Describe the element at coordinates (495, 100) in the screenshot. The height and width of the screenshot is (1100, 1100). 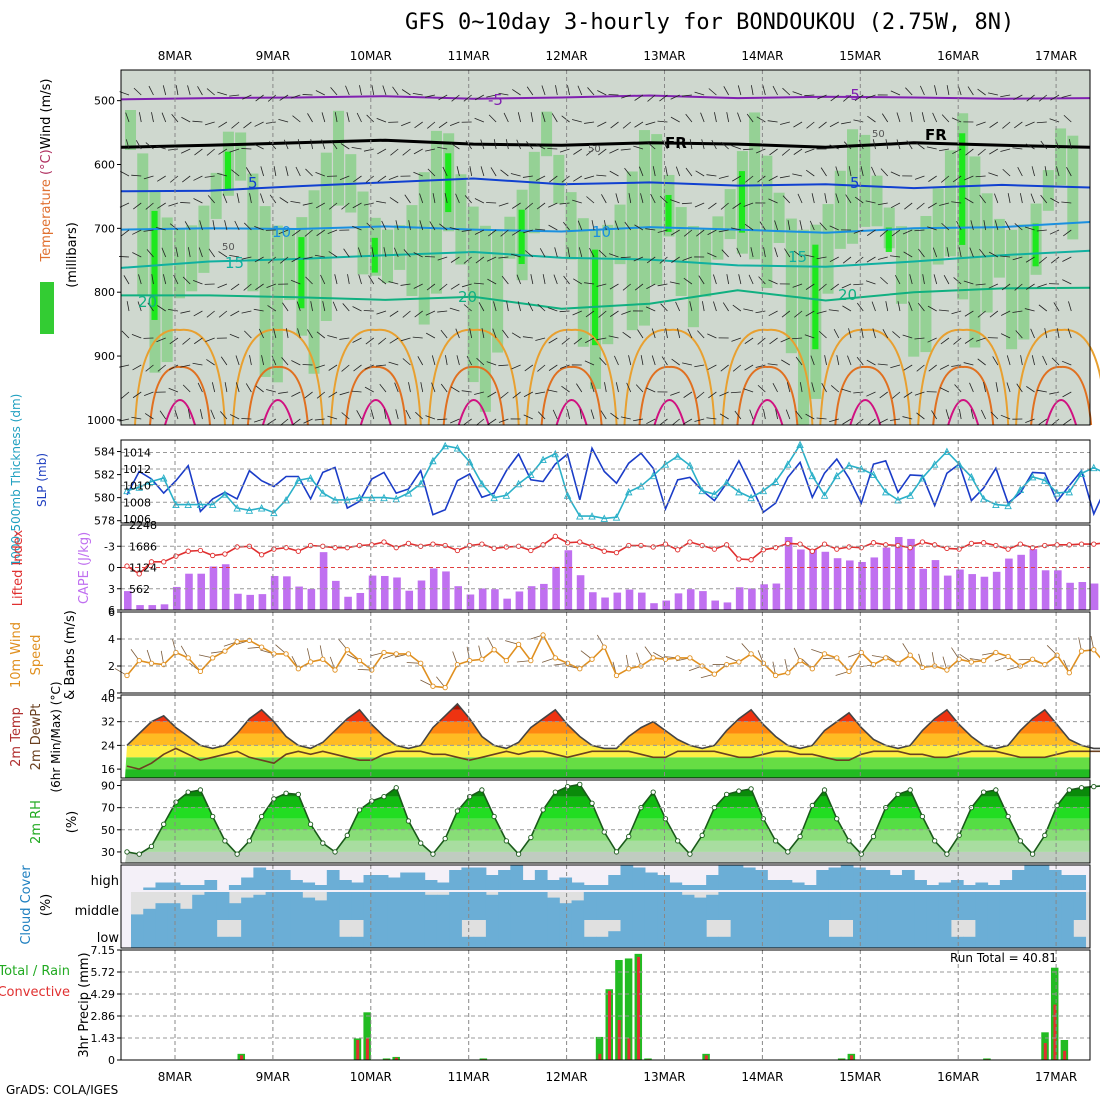
I see `contour-label: -5` at that location.